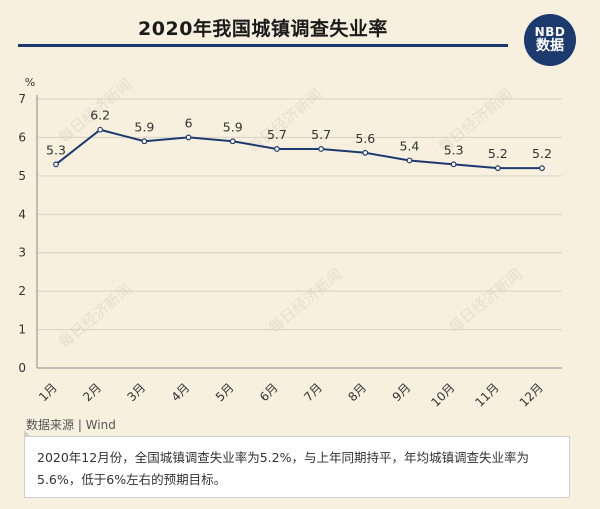  Describe the element at coordinates (30, 82) in the screenshot. I see `y-axis-unit: %` at that location.